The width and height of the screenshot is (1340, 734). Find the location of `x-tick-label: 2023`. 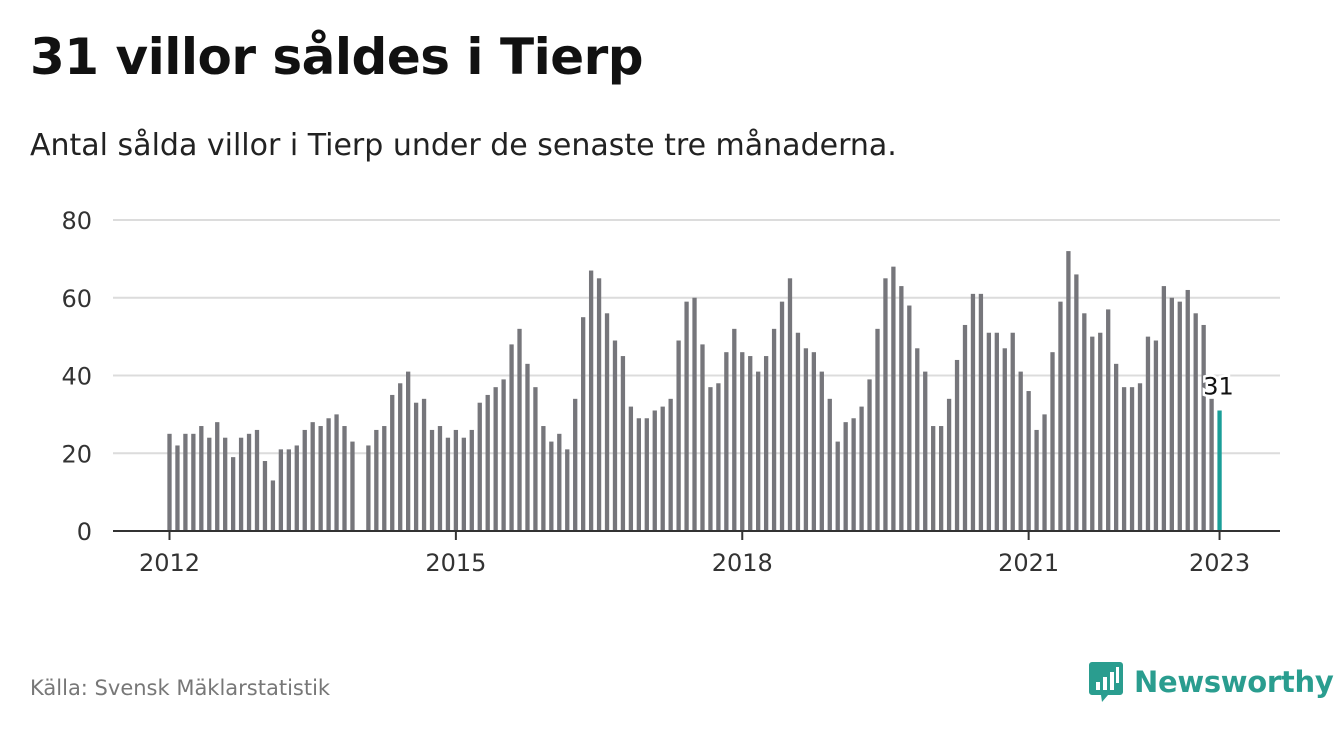

x-tick-label: 2023 is located at coordinates (1219, 563).